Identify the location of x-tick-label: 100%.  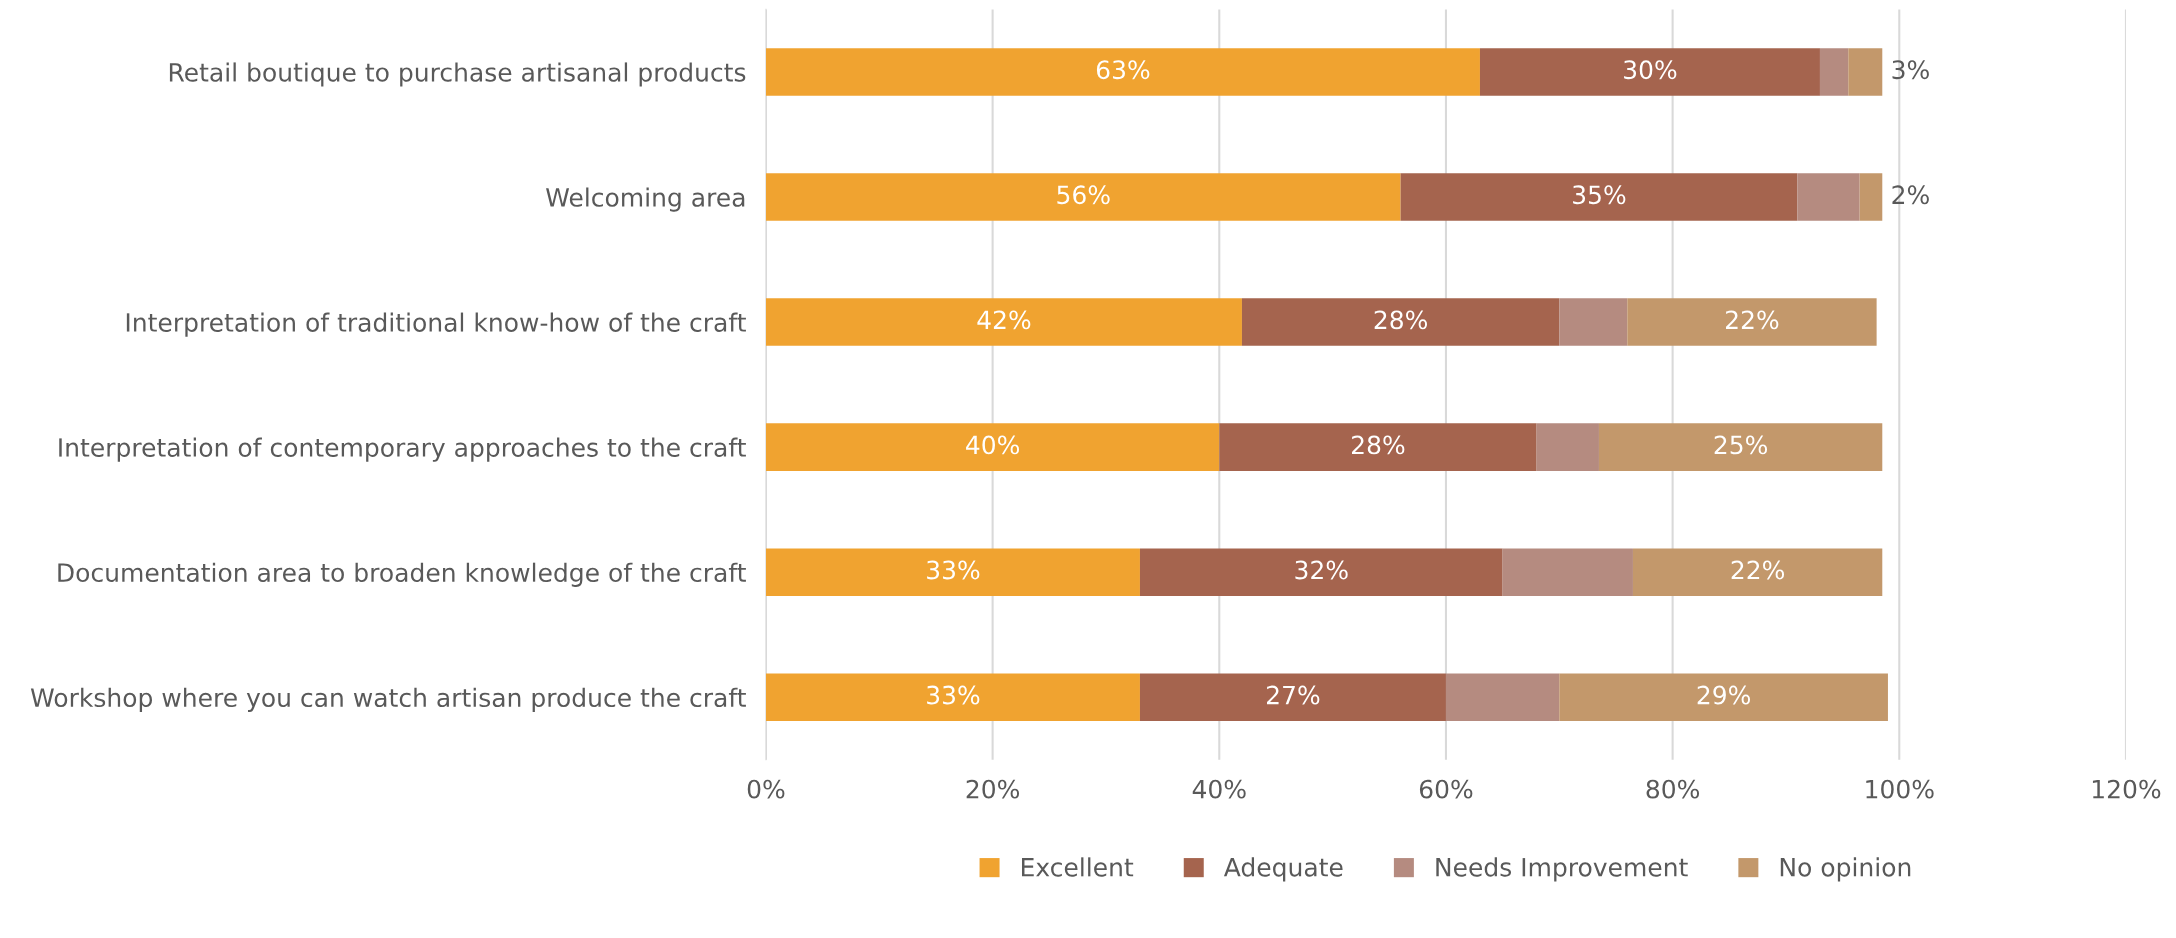
(1900, 789).